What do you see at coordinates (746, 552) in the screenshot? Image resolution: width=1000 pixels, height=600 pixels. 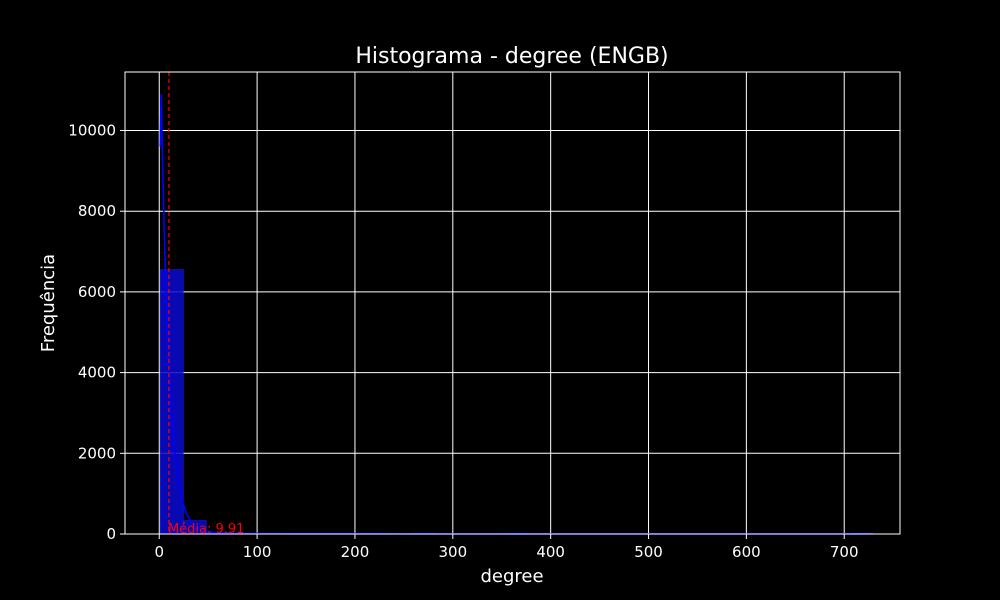 I see `x-tick-label: 600` at bounding box center [746, 552].